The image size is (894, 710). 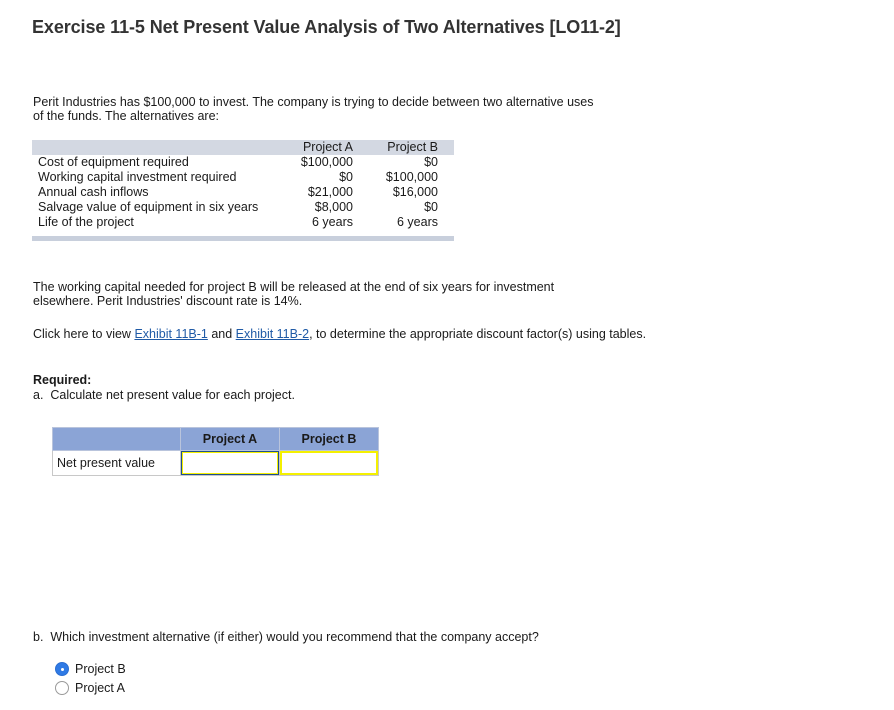 I want to click on exhibit-11b-2-link: Exhibit 11B-2, so click(x=272, y=334).